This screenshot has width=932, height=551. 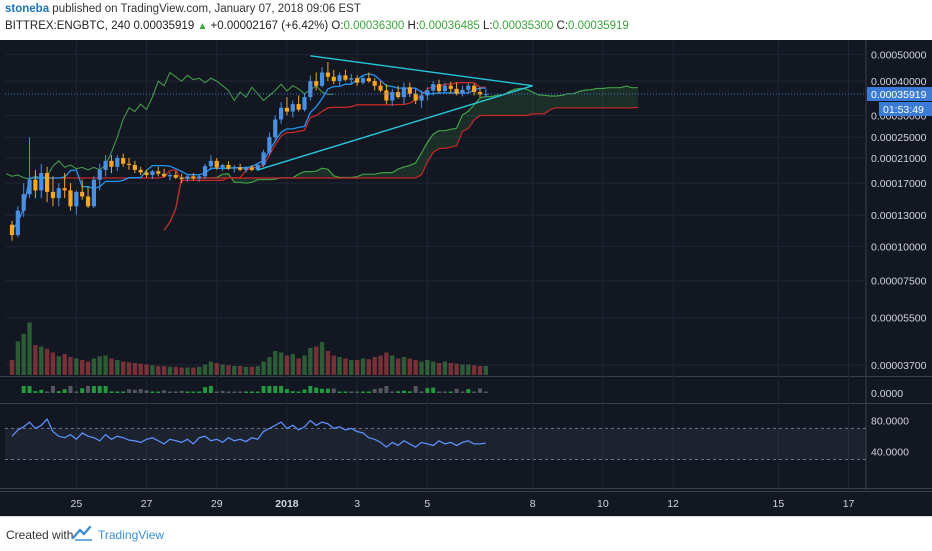 I want to click on leading-span-a-line, so click(x=400, y=158).